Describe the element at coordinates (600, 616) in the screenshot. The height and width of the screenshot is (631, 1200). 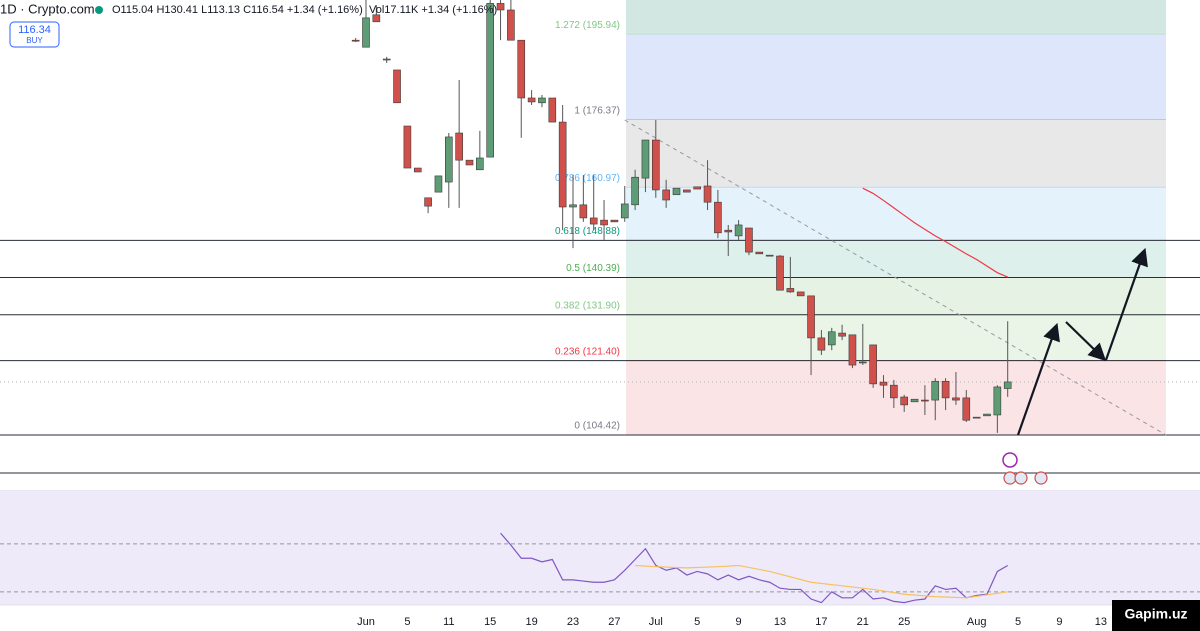
I see `time-axis: Jun 5 11 15 19 23 27 Jul 5 9 13 17 21 25 Aug 5 9 13` at that location.